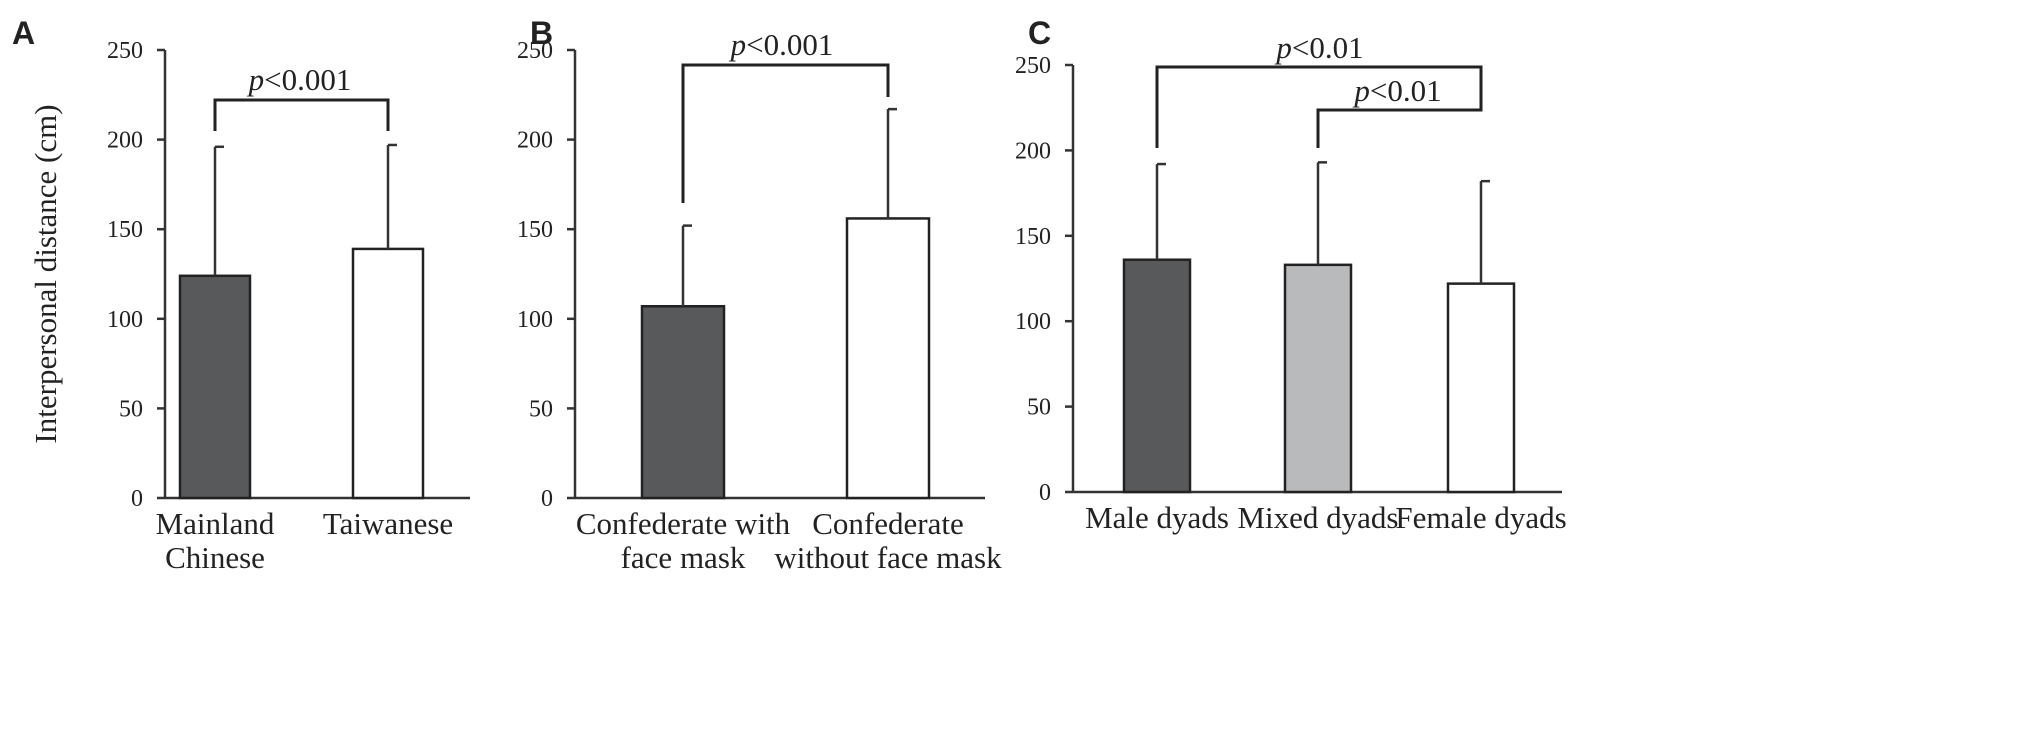 The image size is (2033, 742). Describe the element at coordinates (215, 523) in the screenshot. I see `category-label: Mainland` at that location.